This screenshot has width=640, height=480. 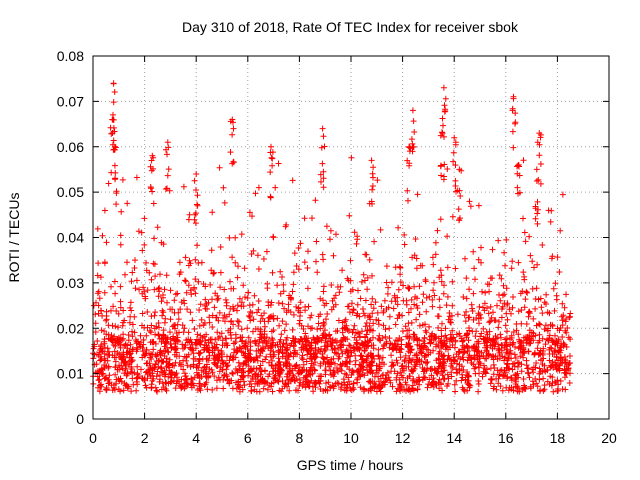 I want to click on x-tick-label: 14, so click(x=454, y=438).